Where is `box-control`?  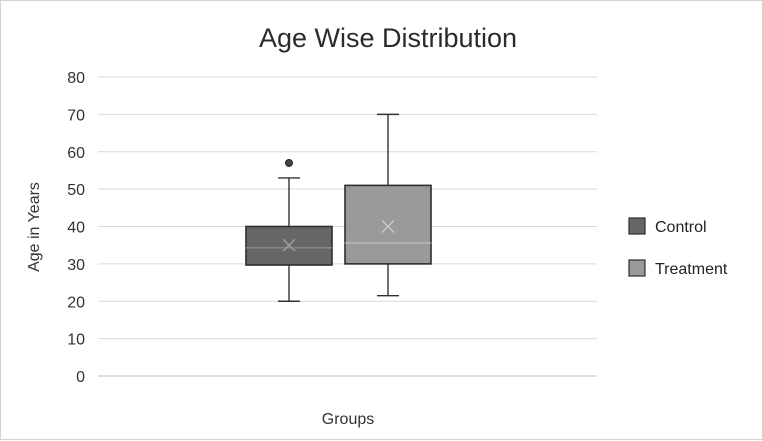
box-control is located at coordinates (289, 230).